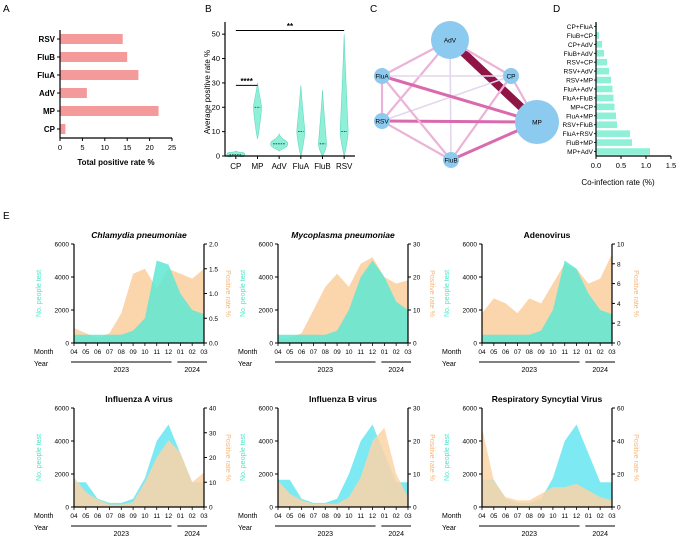 The width and height of the screenshot is (685, 543). I want to click on sig-label-b-2: **, so click(290, 26).